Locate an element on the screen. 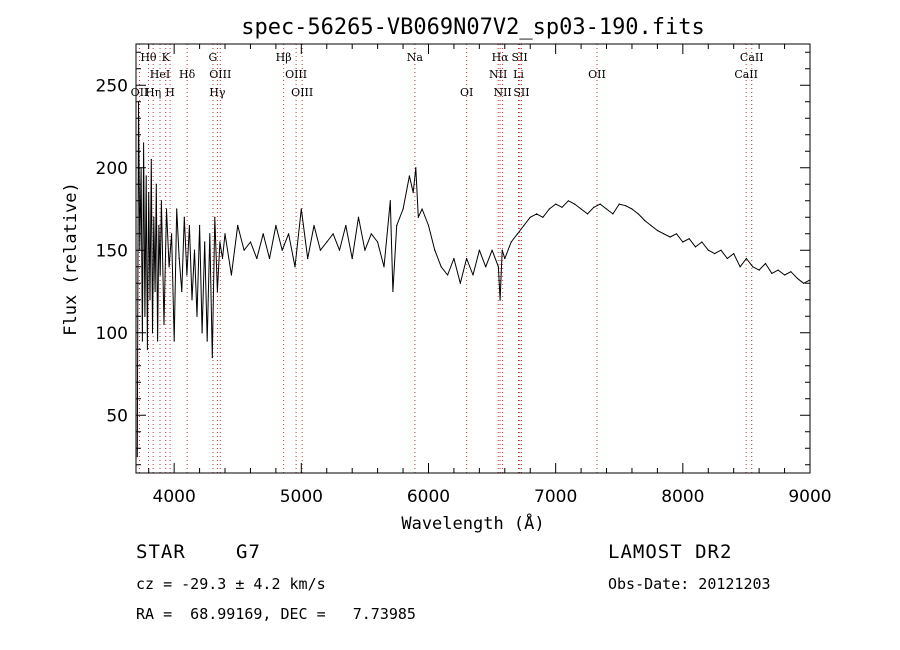 The height and width of the screenshot is (650, 900). line-marker-label: K is located at coordinates (166, 57).